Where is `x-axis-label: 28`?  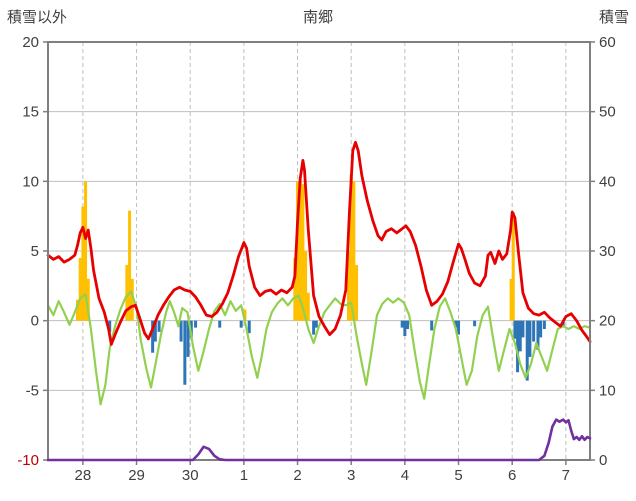
x-axis-label: 28 is located at coordinates (83, 475).